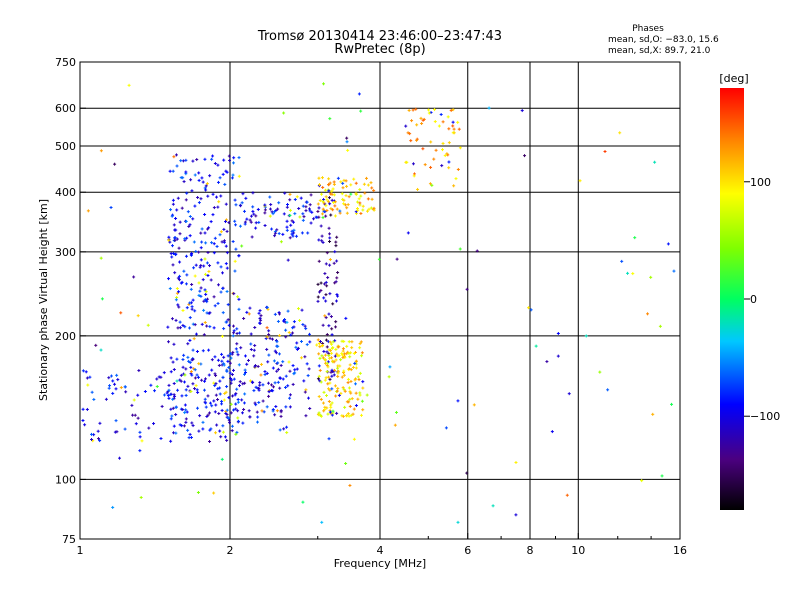 The width and height of the screenshot is (800, 600). What do you see at coordinates (65, 62) in the screenshot?
I see `y-tick-label: 750` at bounding box center [65, 62].